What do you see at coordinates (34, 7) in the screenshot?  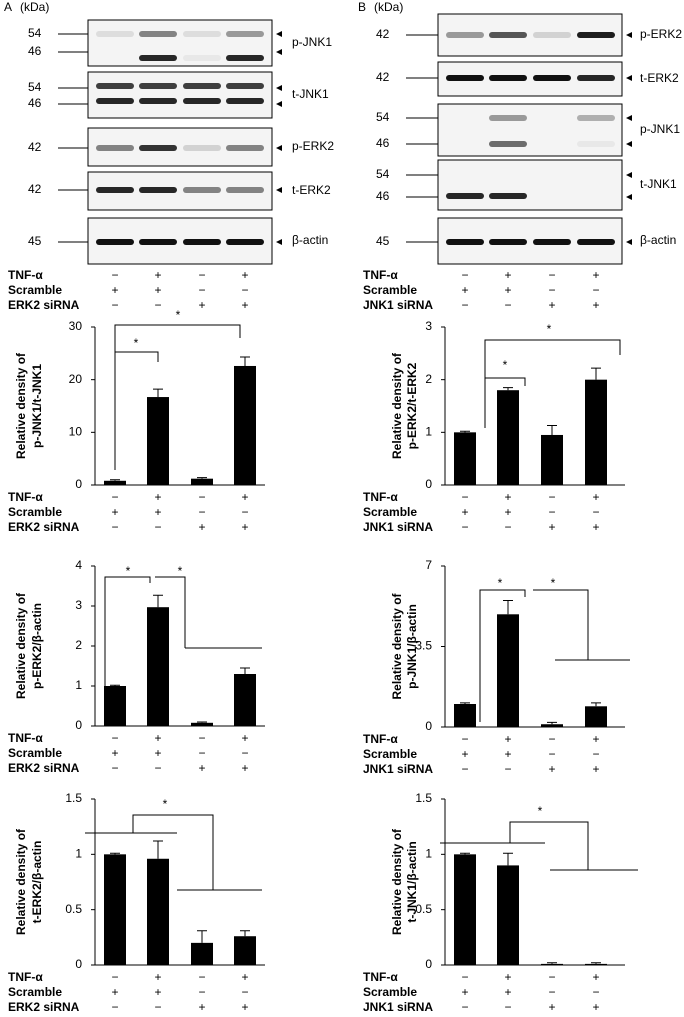 I see `kda-label: (kDa)` at bounding box center [34, 7].